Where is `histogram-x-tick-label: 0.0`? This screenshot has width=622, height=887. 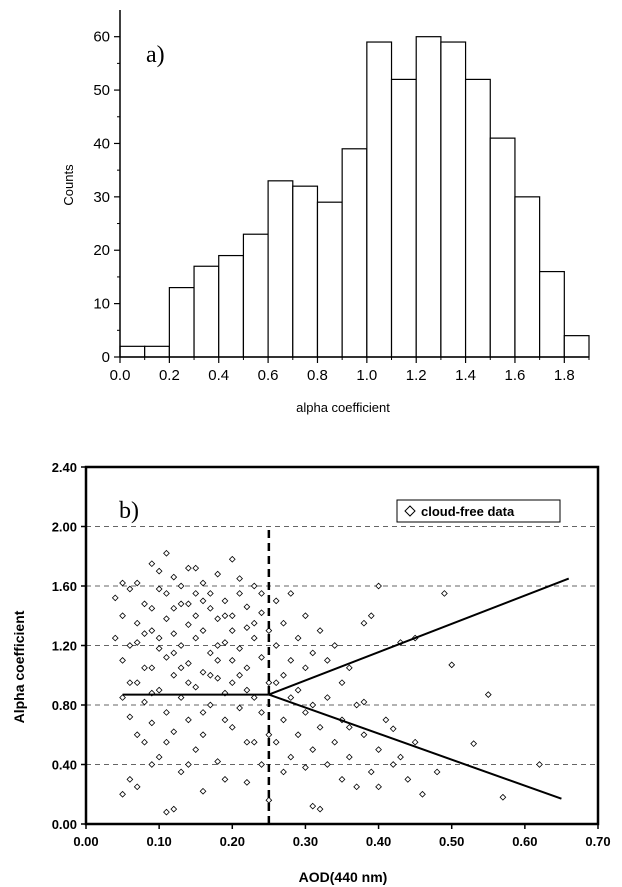
histogram-x-tick-label: 0.0 is located at coordinates (120, 375).